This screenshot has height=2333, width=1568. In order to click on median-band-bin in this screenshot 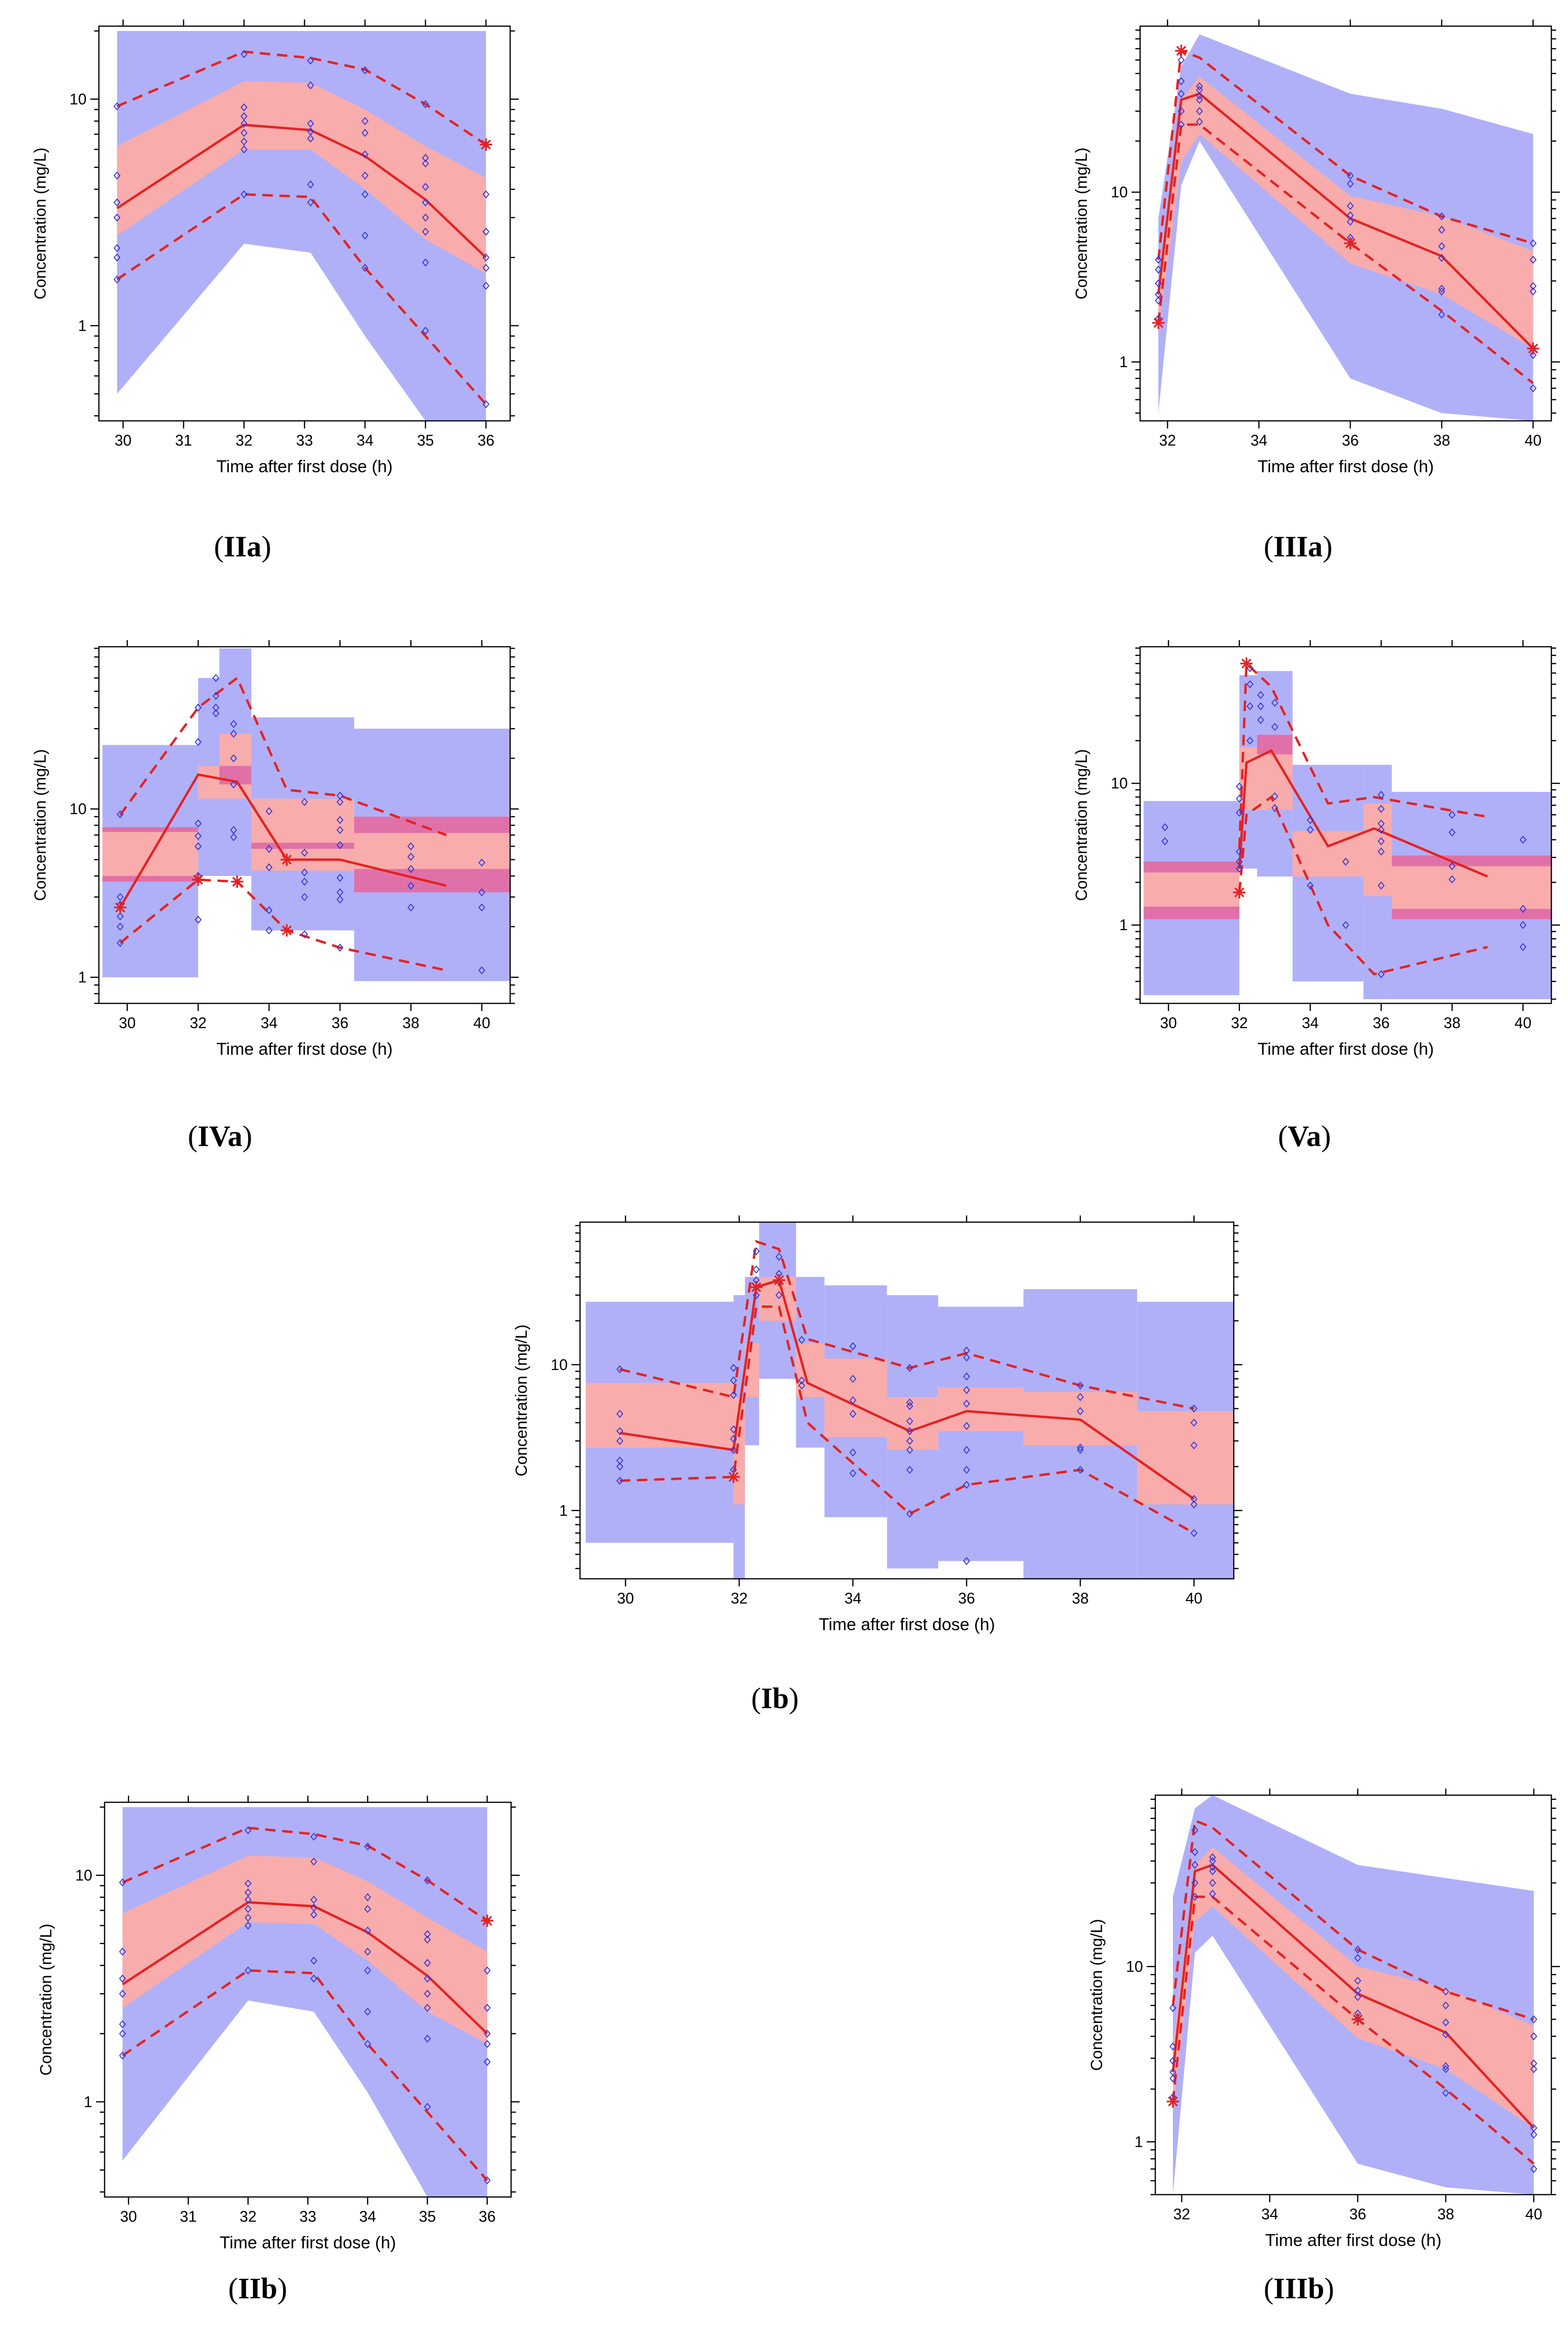, I will do `click(1377, 849)`.